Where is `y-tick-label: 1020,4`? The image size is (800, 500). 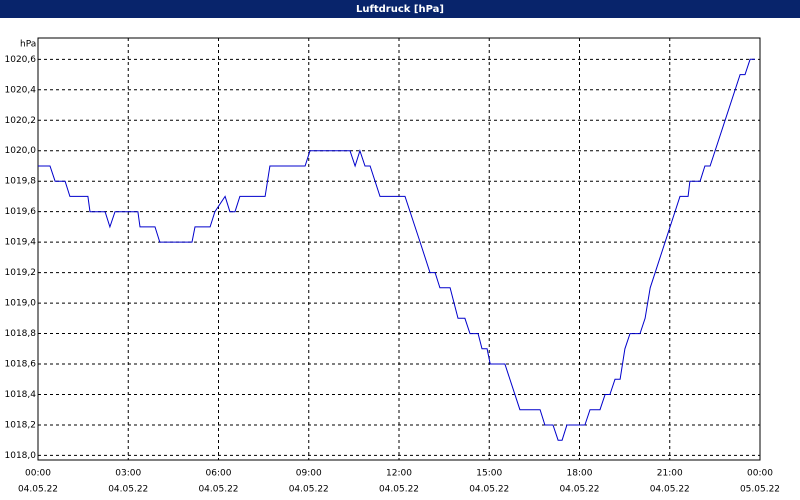 y-tick-label: 1020,4 is located at coordinates (21, 90).